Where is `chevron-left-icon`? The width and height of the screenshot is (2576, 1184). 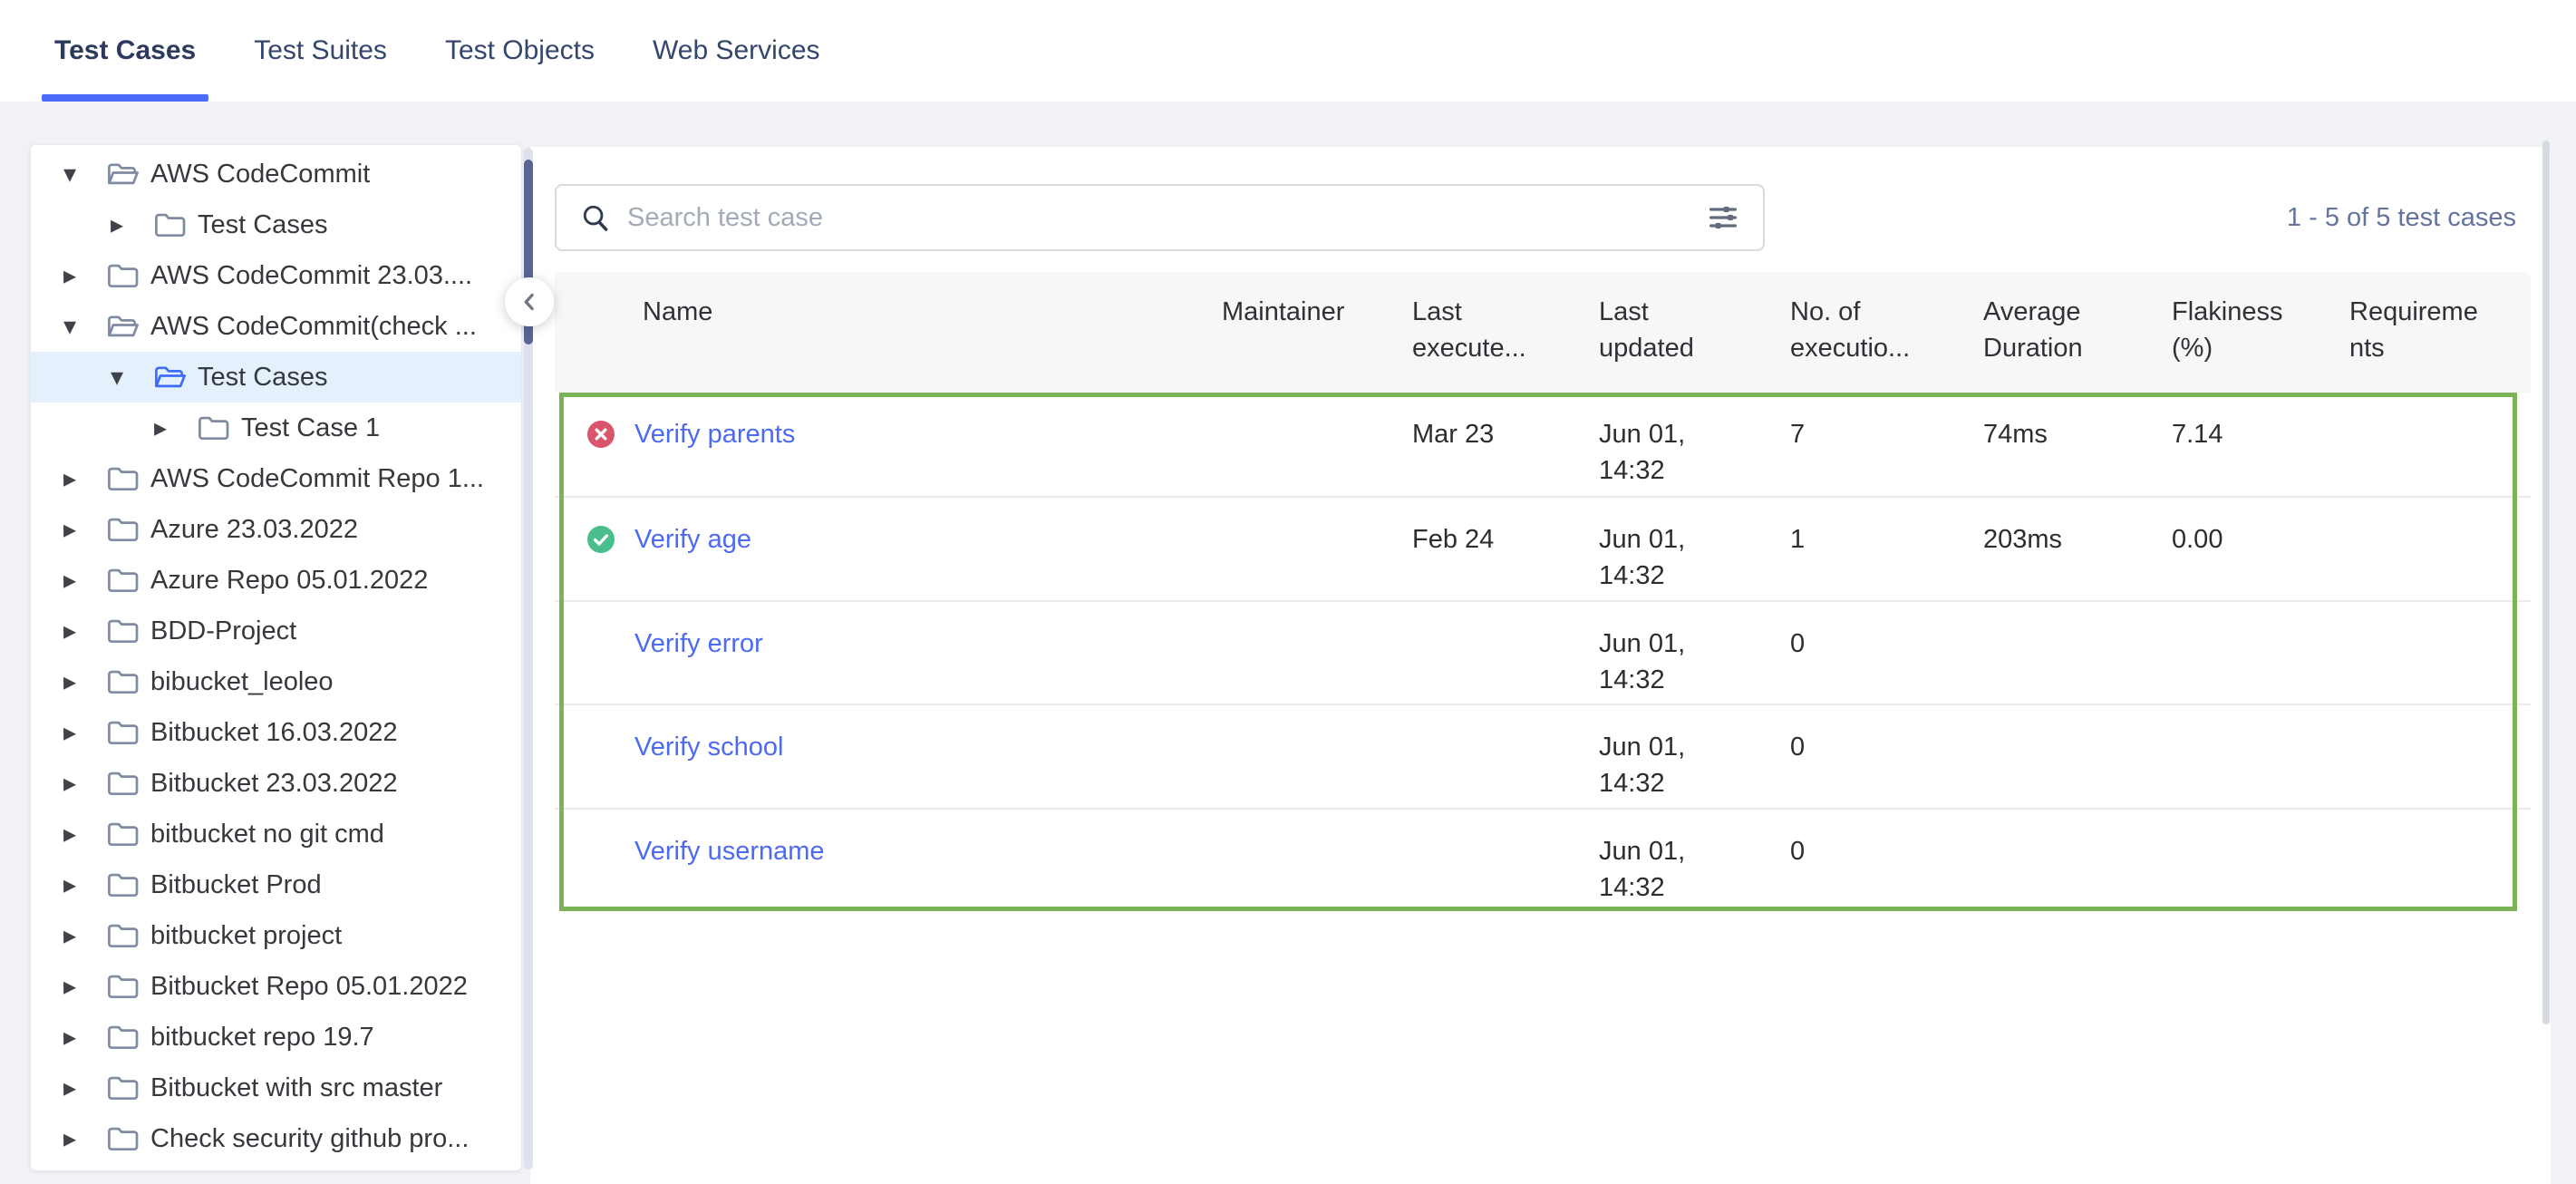 chevron-left-icon is located at coordinates (529, 301).